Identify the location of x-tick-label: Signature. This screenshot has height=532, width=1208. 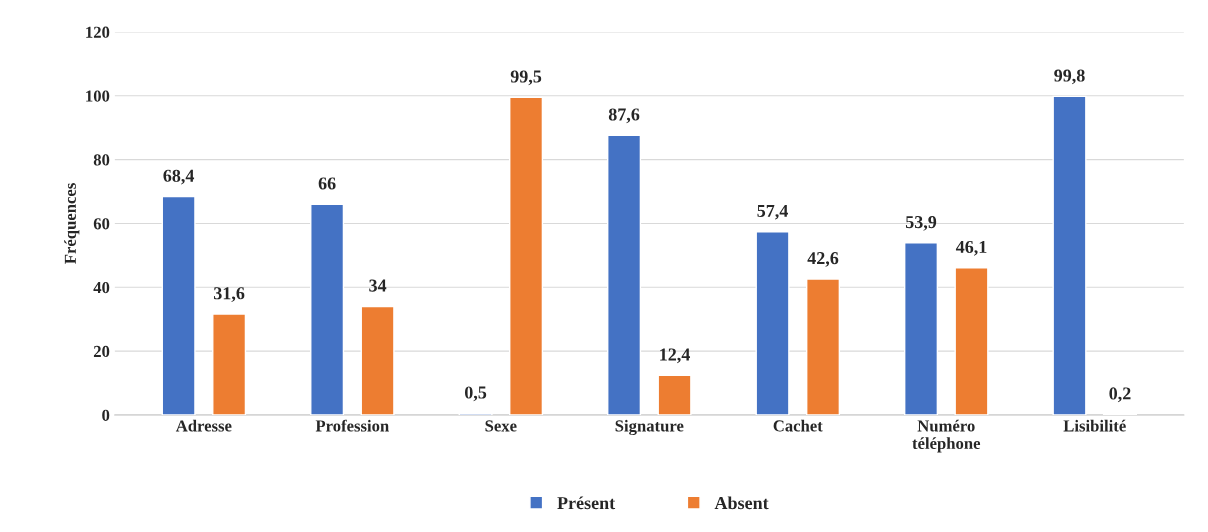
(649, 427).